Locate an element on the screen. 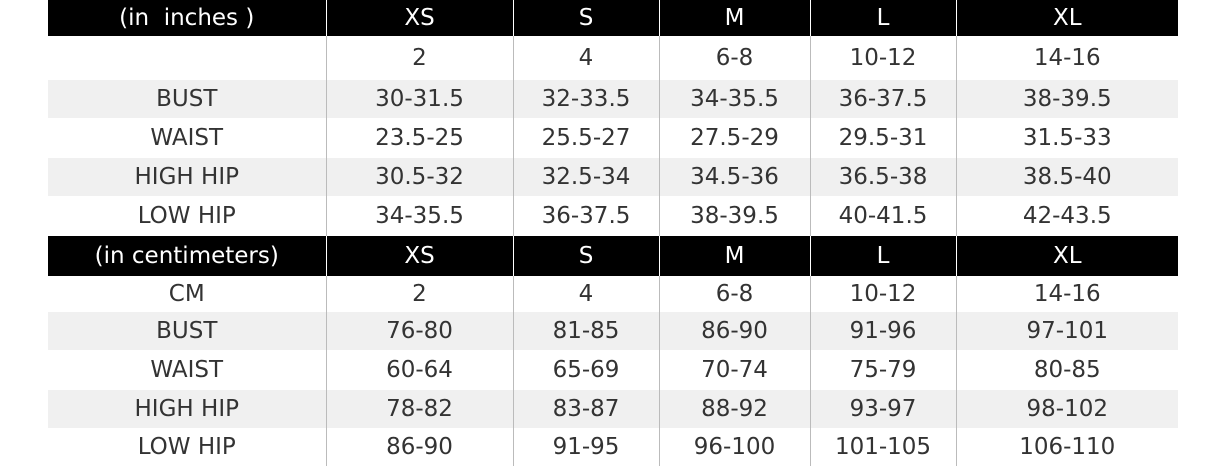 The height and width of the screenshot is (466, 1213). header-cell: (in inches ) is located at coordinates (187, 18).